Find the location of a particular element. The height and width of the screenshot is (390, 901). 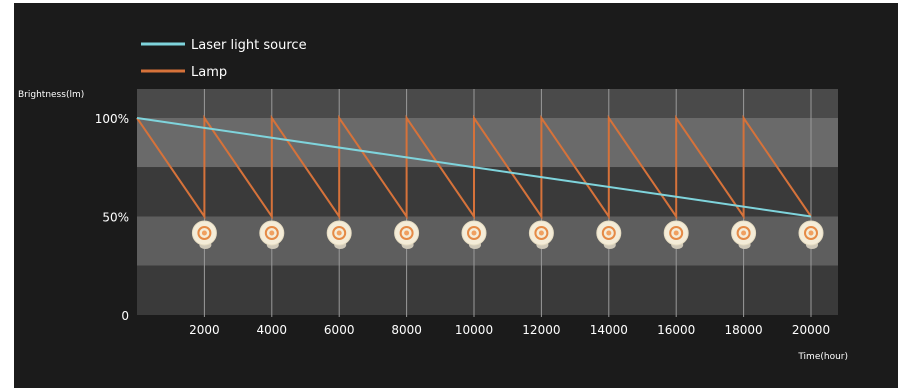

x-tick-label: 18000 is located at coordinates (744, 330).